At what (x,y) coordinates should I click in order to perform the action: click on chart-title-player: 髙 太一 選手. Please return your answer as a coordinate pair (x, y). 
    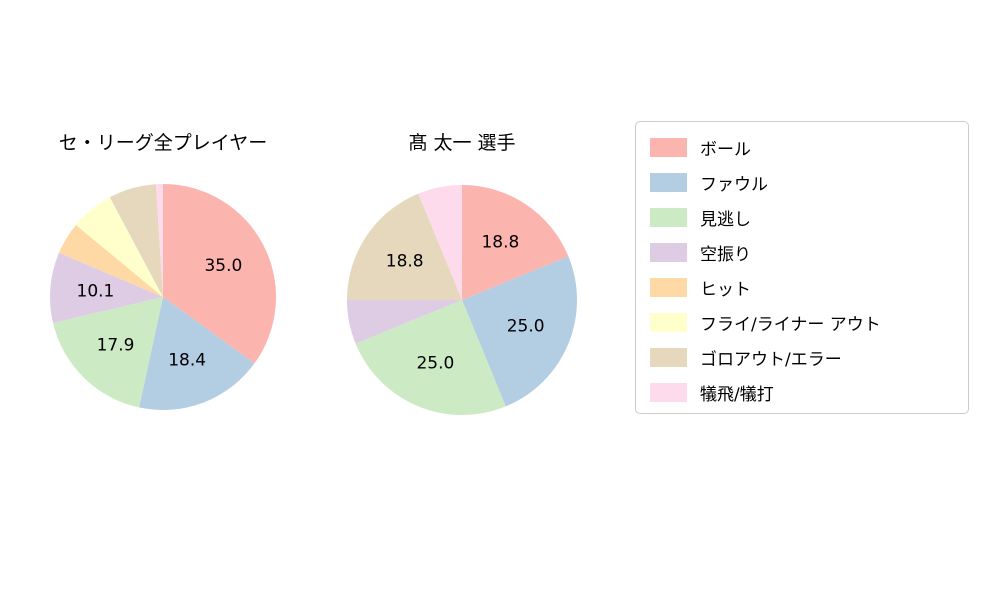
    Looking at the image, I should click on (462, 143).